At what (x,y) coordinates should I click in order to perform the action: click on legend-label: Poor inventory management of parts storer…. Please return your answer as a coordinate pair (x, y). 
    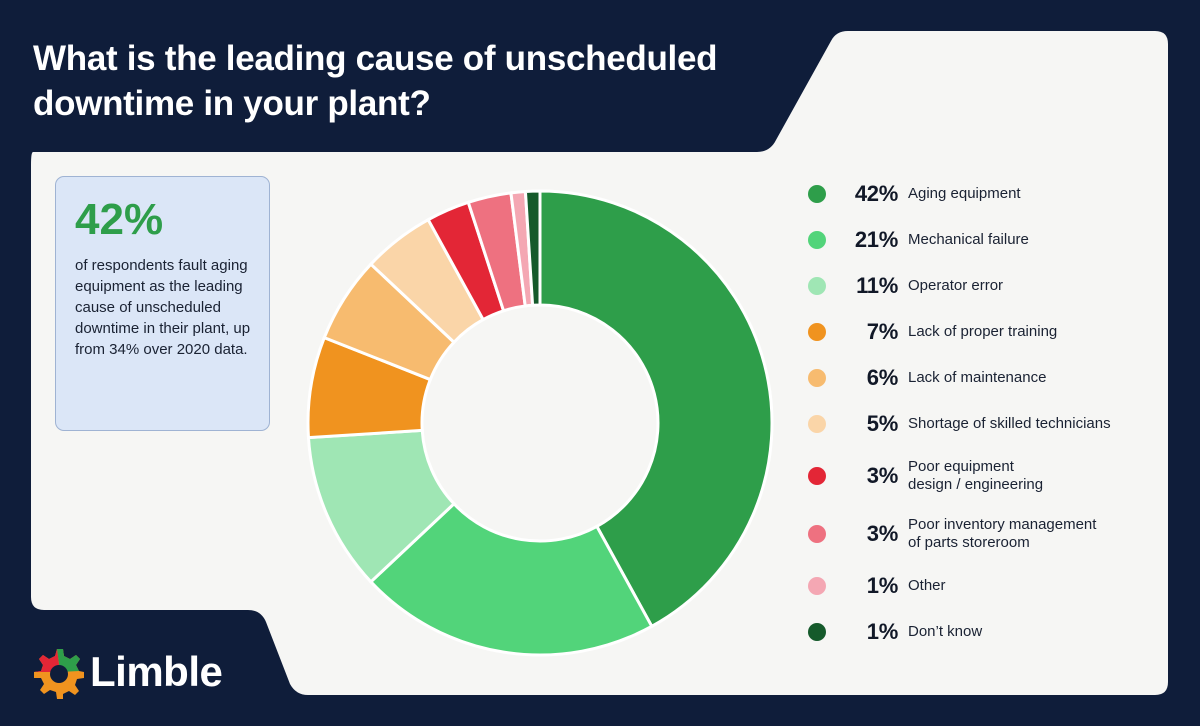
    Looking at the image, I should click on (1035, 534).